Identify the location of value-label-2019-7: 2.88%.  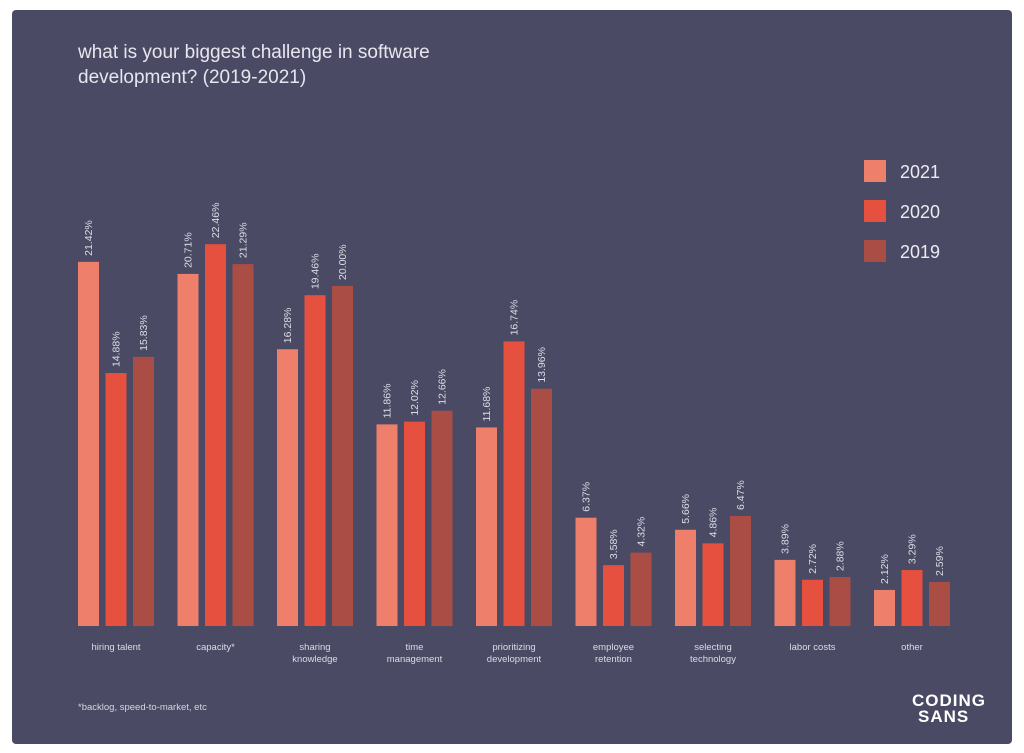
(841, 556).